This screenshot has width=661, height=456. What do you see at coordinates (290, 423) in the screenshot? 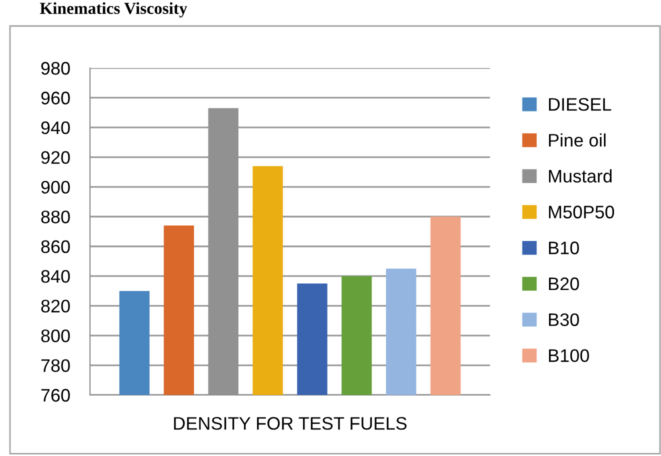
I see `x-axis-title: DENSITY FOR TEST FUELS` at bounding box center [290, 423].